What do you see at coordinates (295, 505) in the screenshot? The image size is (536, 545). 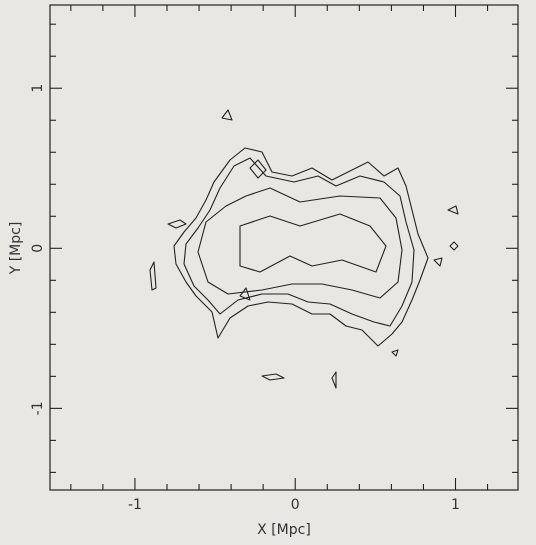 I see `x-tick-label: 0` at bounding box center [295, 505].